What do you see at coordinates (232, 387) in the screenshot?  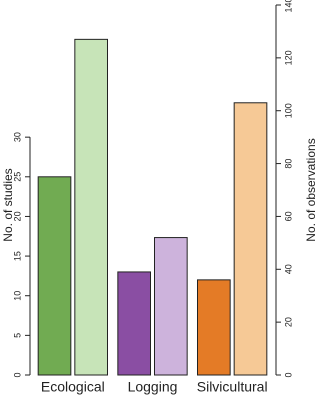 I see `x-tick-label: Silvicultural` at bounding box center [232, 387].